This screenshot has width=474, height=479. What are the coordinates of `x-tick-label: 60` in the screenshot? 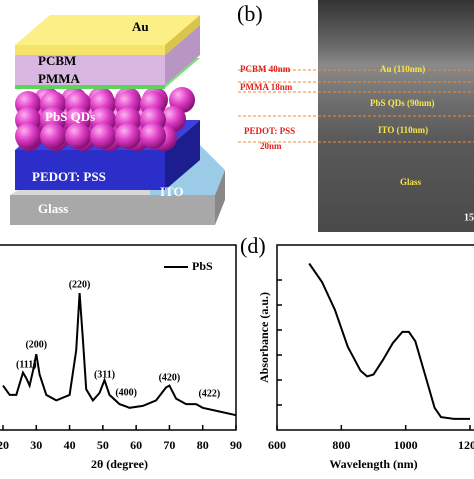 It's located at (136, 445).